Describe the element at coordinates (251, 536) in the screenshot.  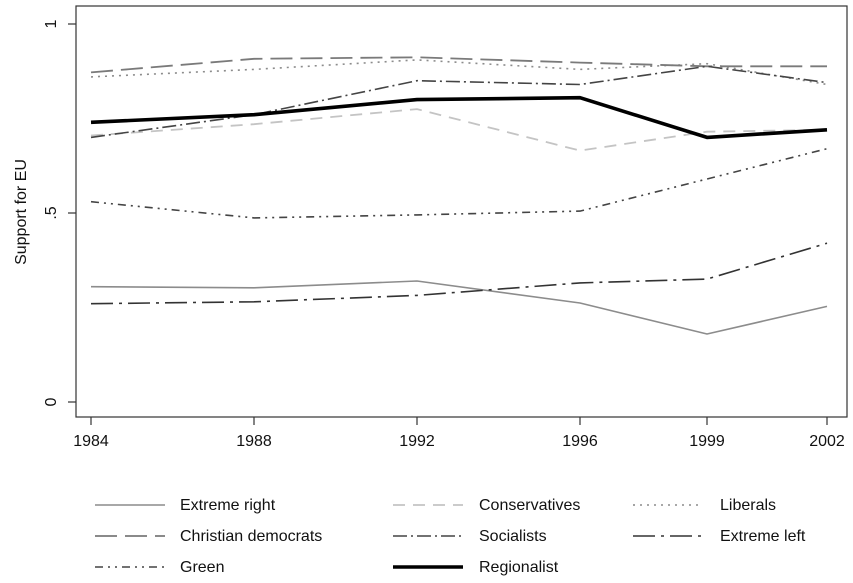
I see `legend-label: Christian democrats` at that location.